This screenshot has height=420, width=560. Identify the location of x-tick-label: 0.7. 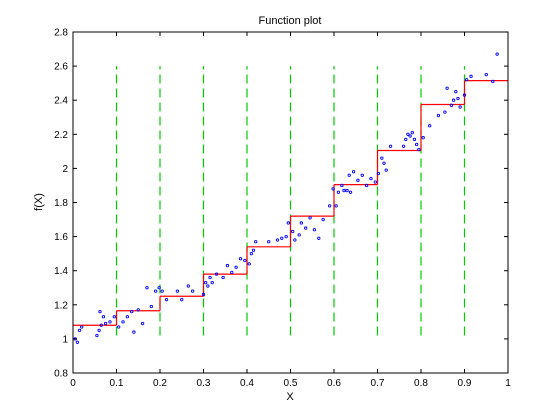
(378, 383).